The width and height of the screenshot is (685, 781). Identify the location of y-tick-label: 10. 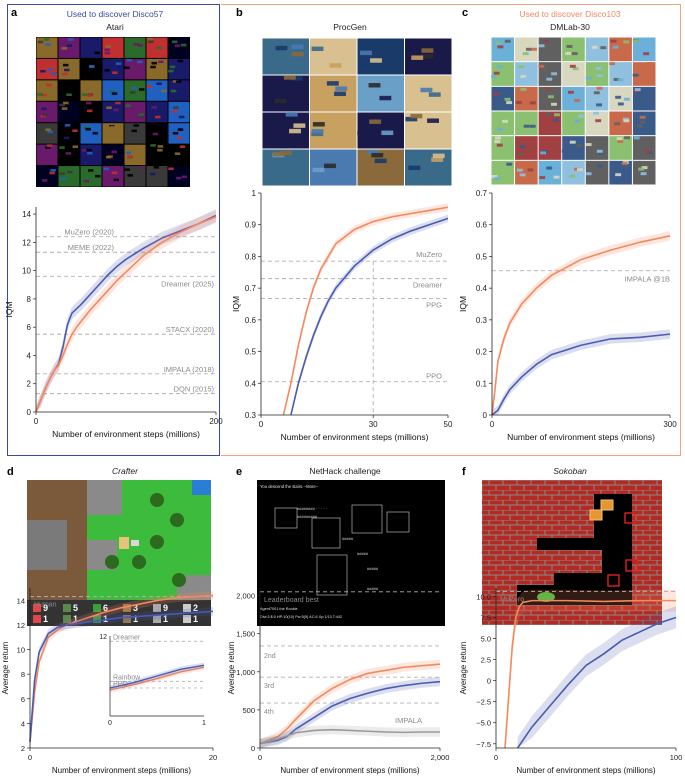
(21, 650).